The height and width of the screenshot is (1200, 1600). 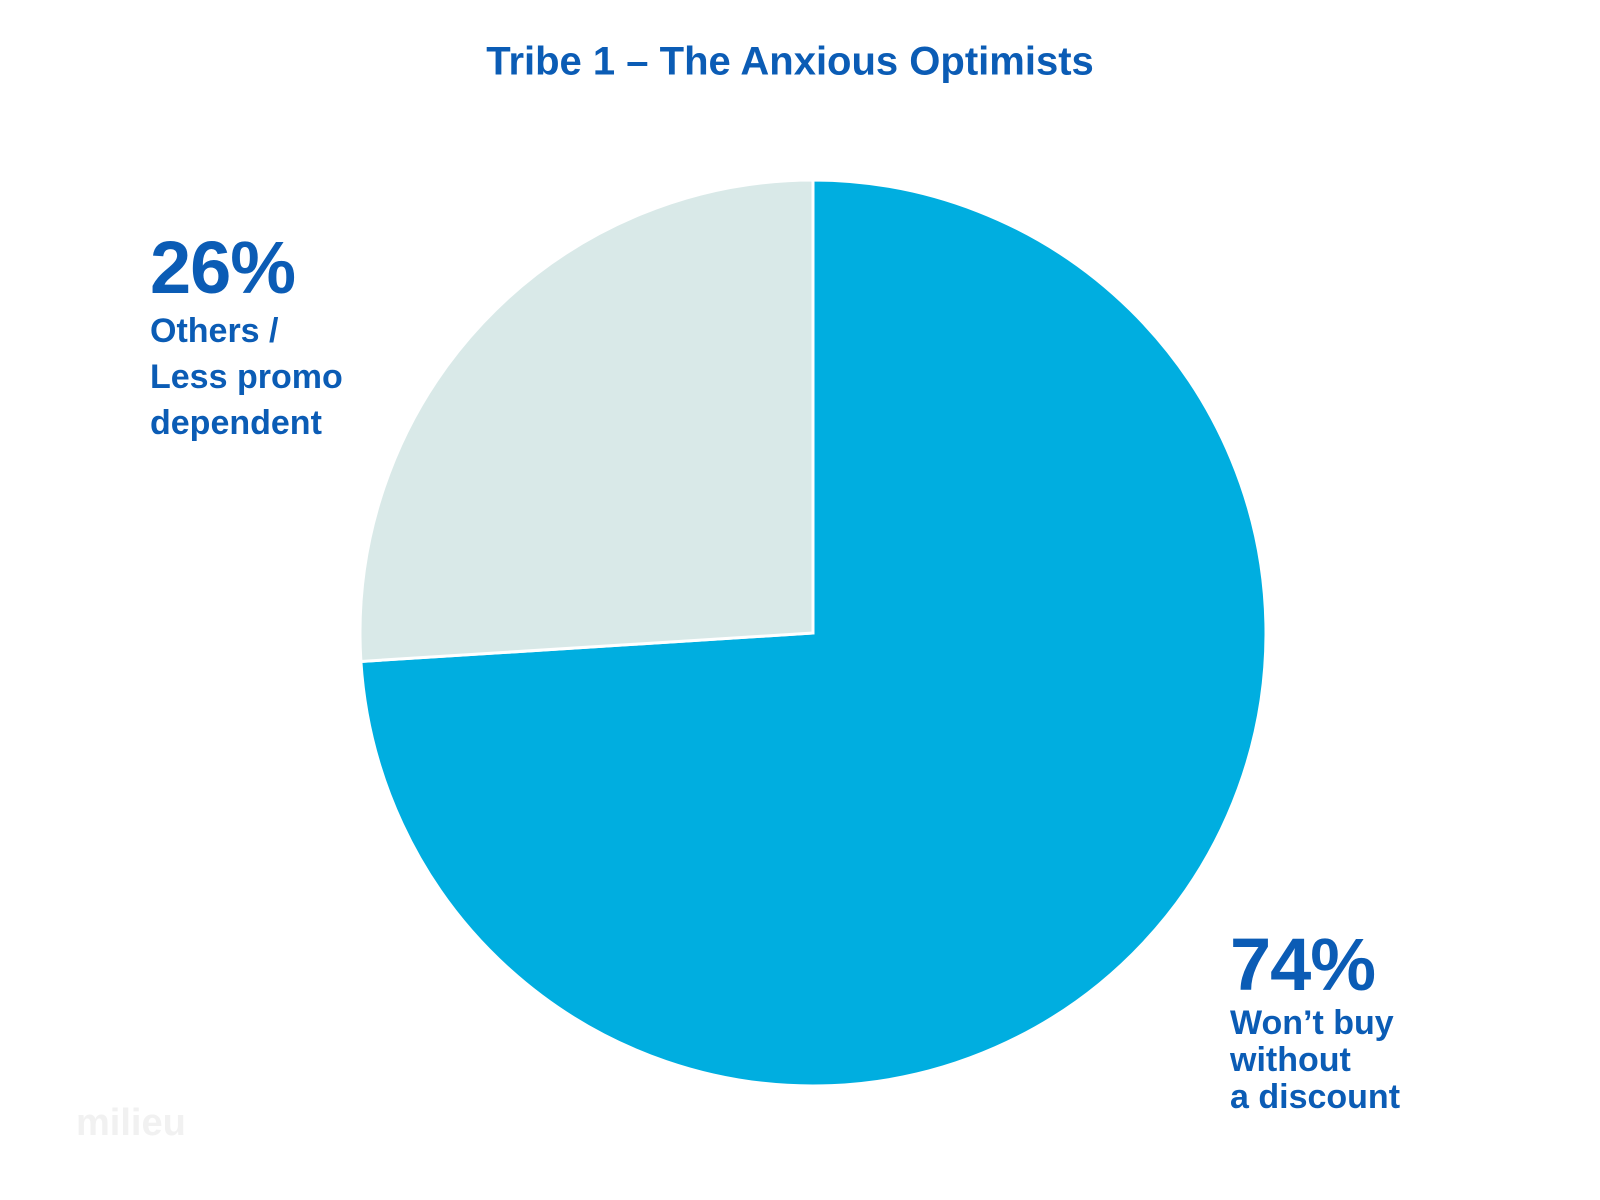 What do you see at coordinates (790, 62) in the screenshot?
I see `chart-title: Tribe 1 – The Anxious Optimists` at bounding box center [790, 62].